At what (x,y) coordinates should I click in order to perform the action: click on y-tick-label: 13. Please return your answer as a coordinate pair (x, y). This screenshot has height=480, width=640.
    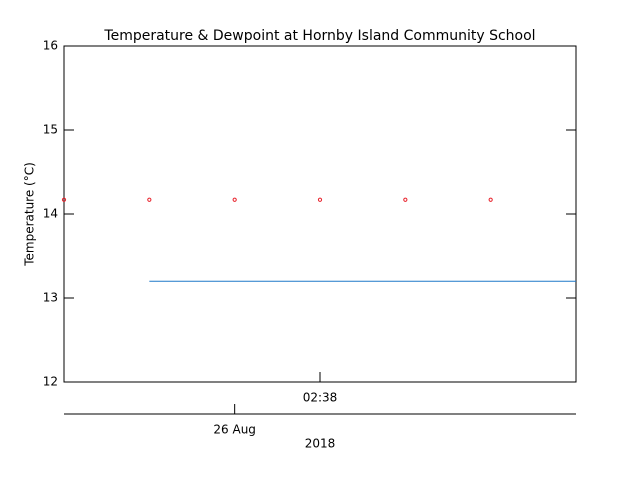
    Looking at the image, I should click on (50, 298).